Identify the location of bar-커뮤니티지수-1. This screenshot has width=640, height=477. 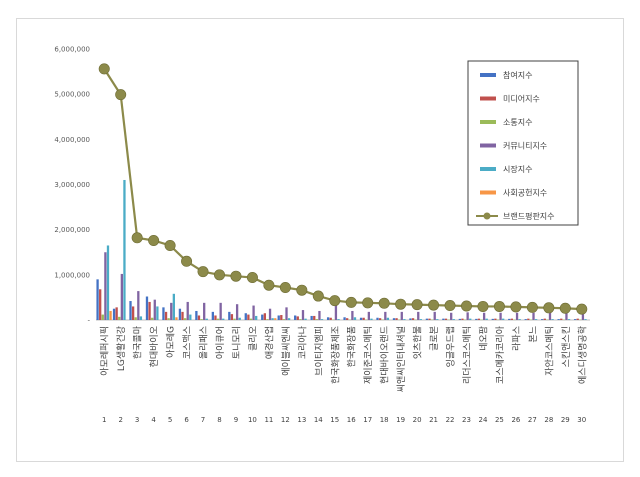
(105, 286).